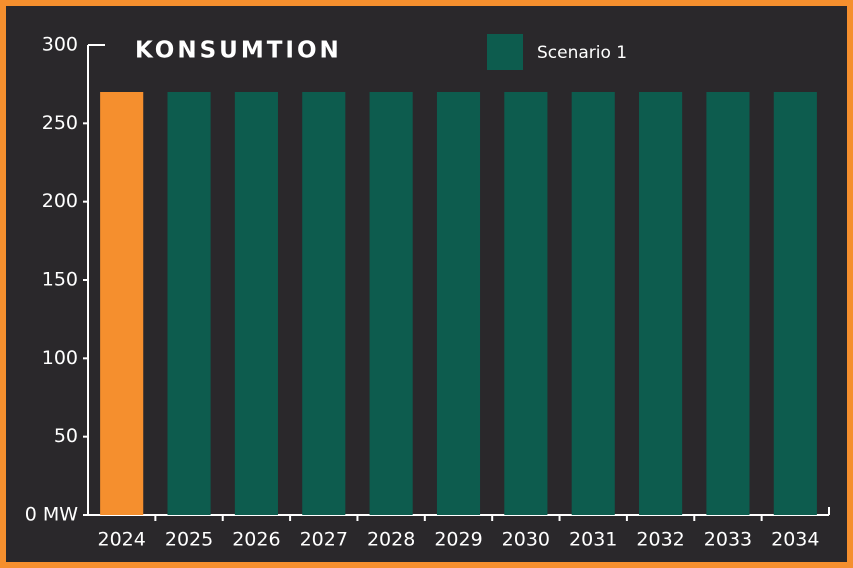 The height and width of the screenshot is (568, 853). I want to click on y-tick-label: 0 MW, so click(52, 515).